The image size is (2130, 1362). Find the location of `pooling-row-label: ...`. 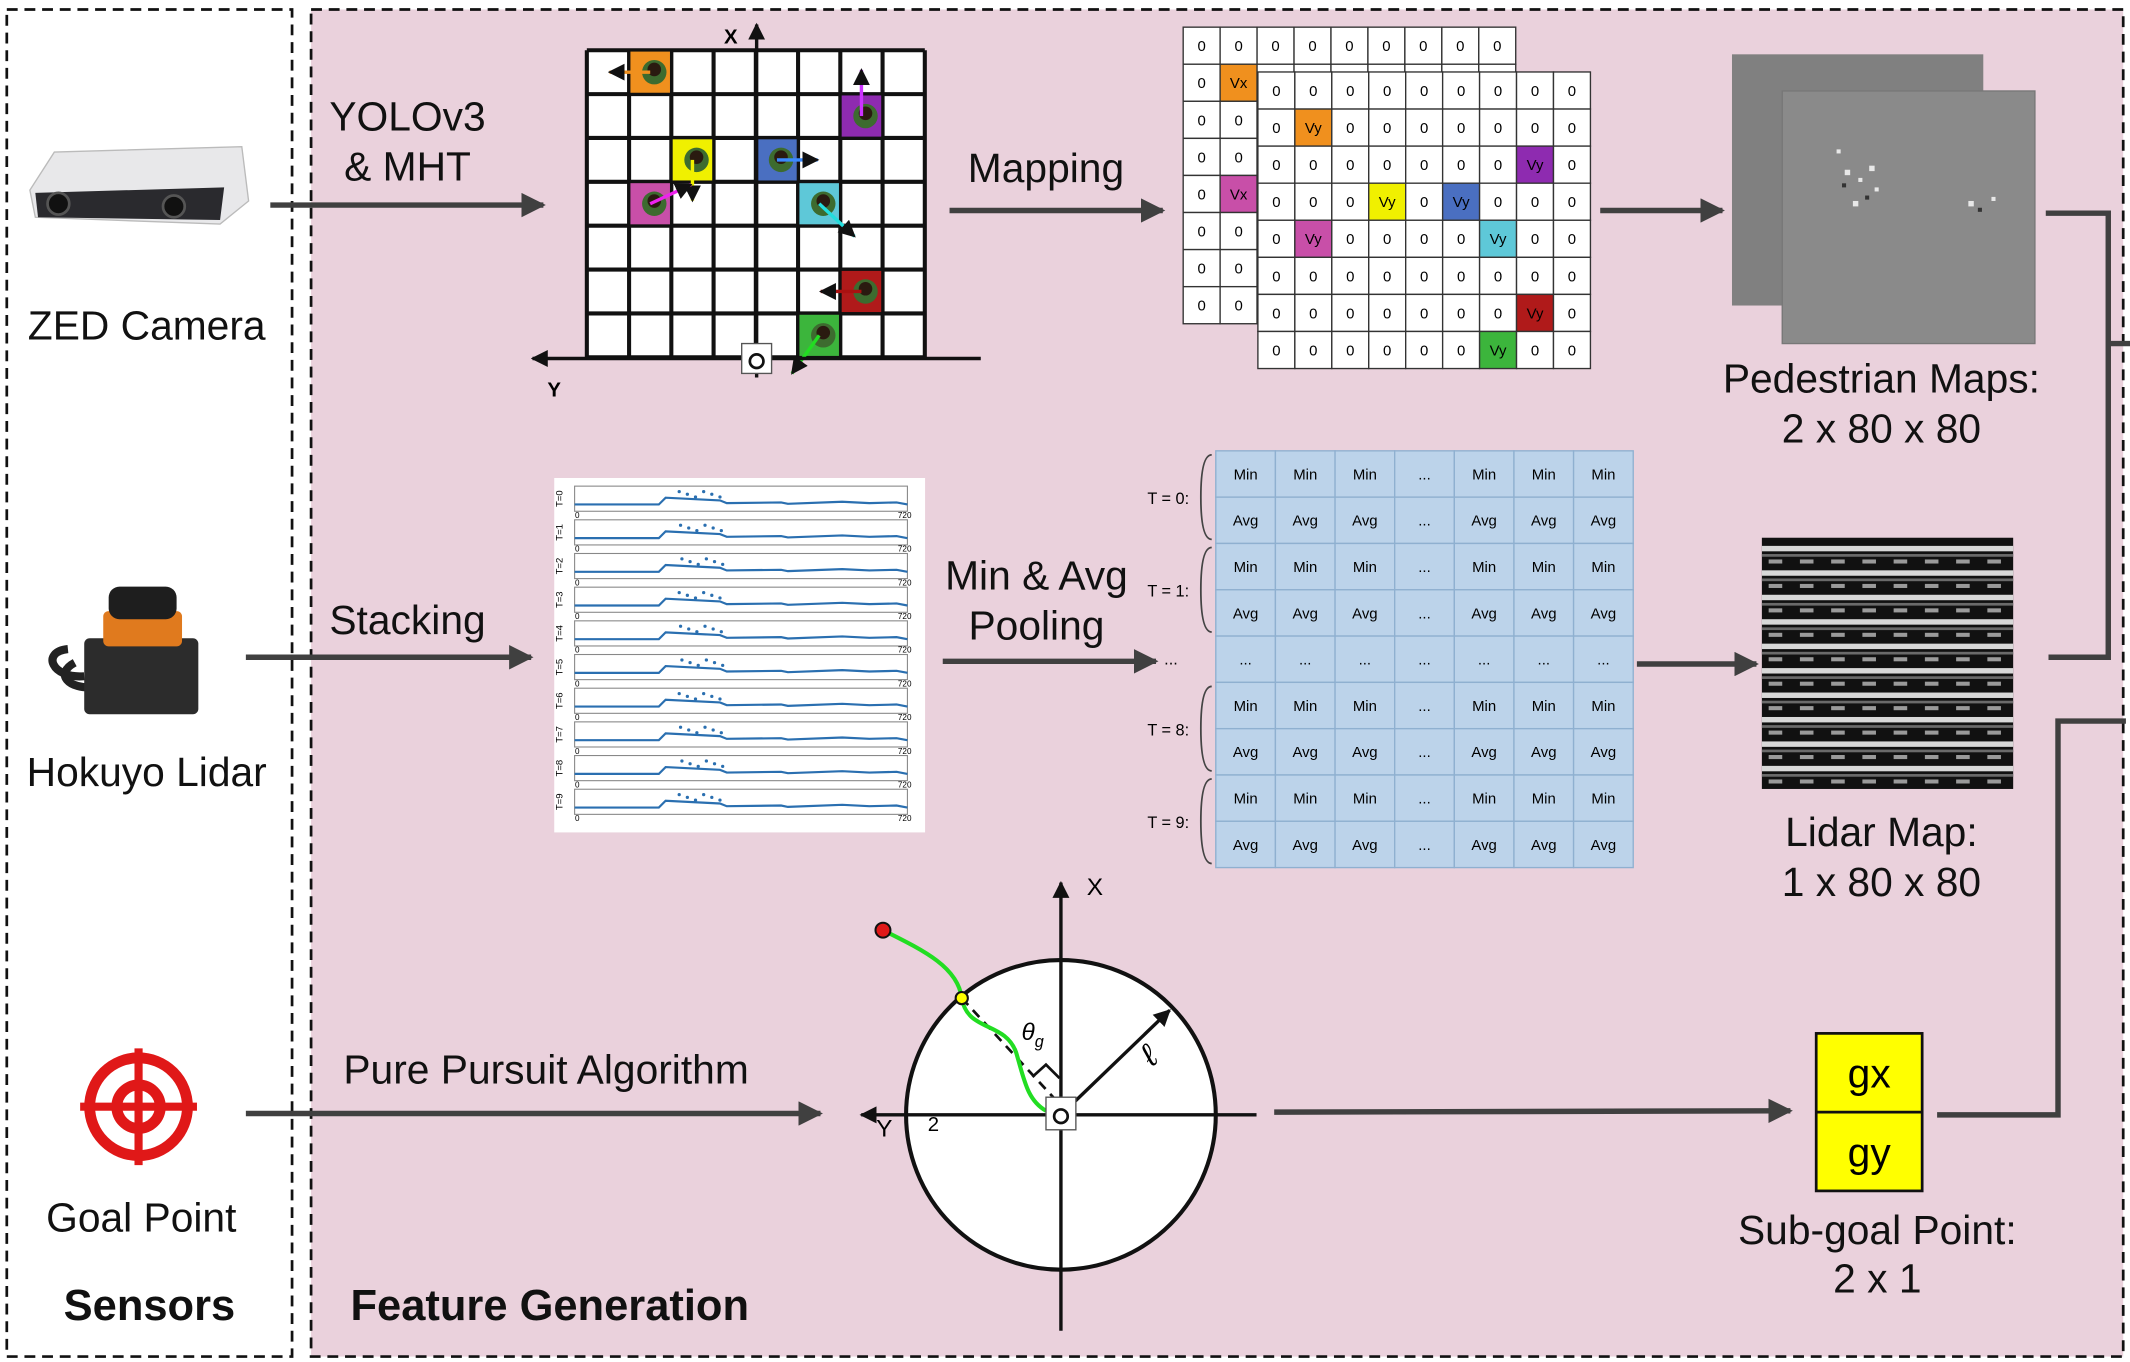

pooling-row-label: ... is located at coordinates (1171, 660).